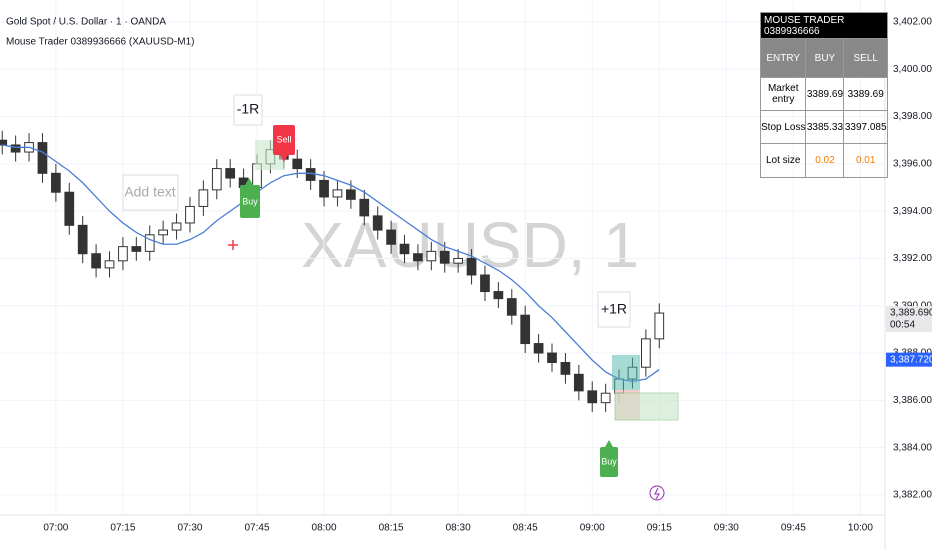  What do you see at coordinates (458, 528) in the screenshot?
I see `x-tick-label: 08:30` at bounding box center [458, 528].